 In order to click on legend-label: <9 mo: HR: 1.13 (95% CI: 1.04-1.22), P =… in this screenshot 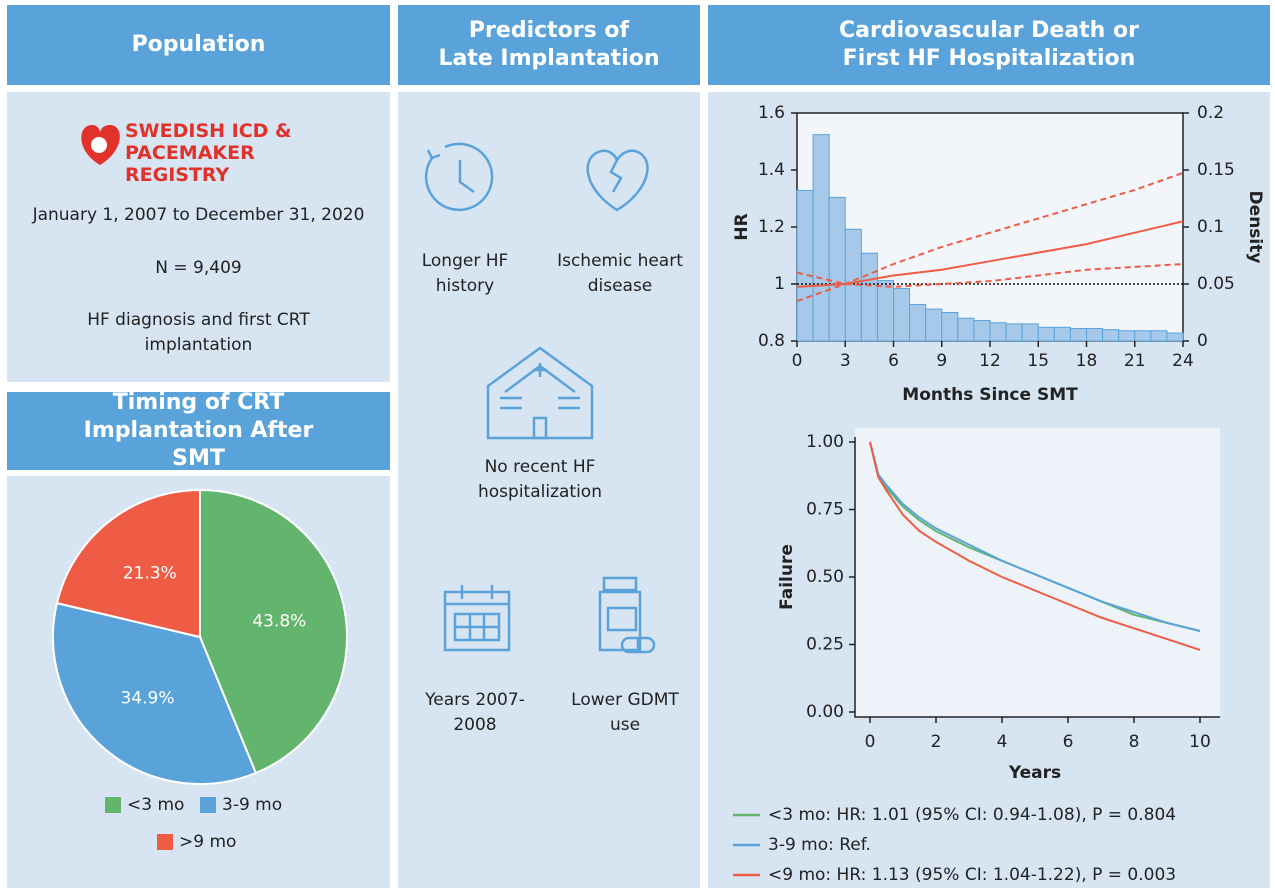, I will do `click(972, 875)`.